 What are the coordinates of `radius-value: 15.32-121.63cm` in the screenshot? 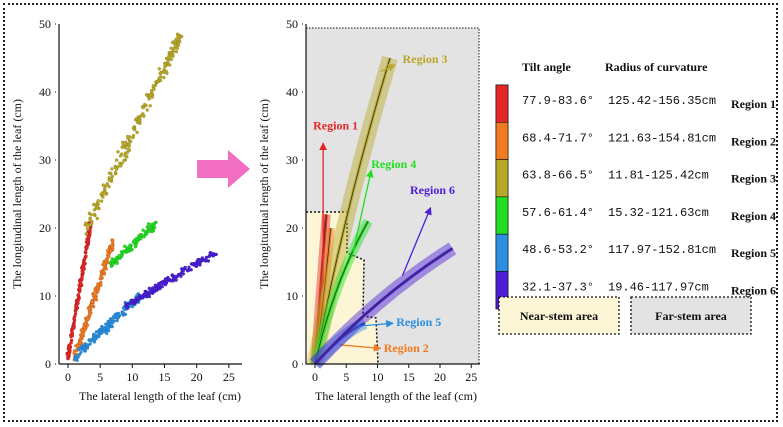 It's located at (658, 213).